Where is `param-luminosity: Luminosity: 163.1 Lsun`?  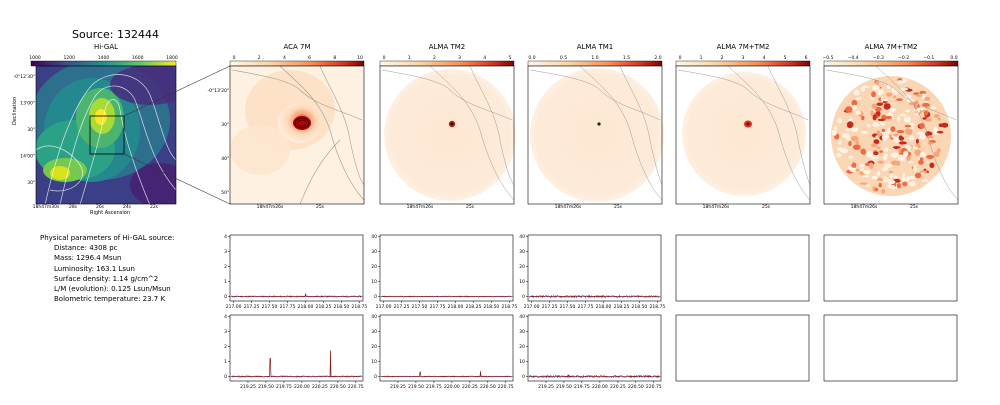
param-luminosity: Luminosity: 163.1 Lsun is located at coordinates (94, 268).